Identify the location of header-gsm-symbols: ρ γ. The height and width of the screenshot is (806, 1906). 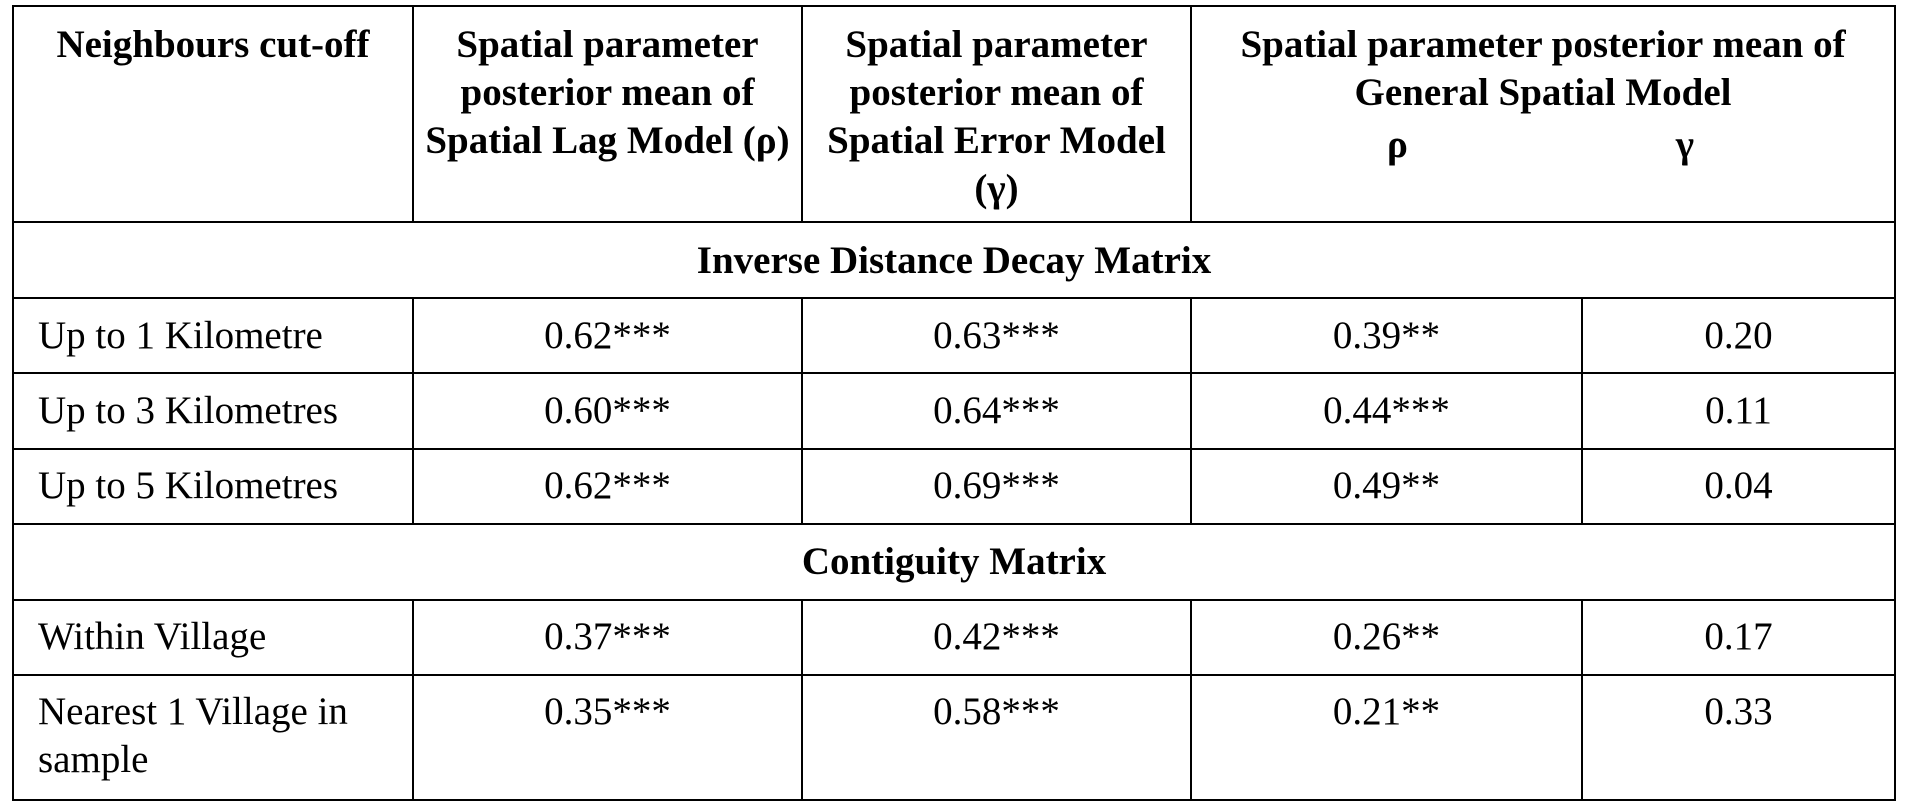
(1543, 145).